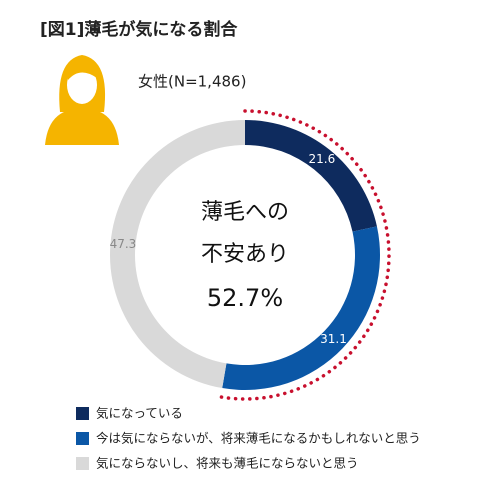 The width and height of the screenshot is (500, 500). I want to click on legend-label: 今は気にならないが、将来薄毛になるかもしれないと思う, so click(258, 438).